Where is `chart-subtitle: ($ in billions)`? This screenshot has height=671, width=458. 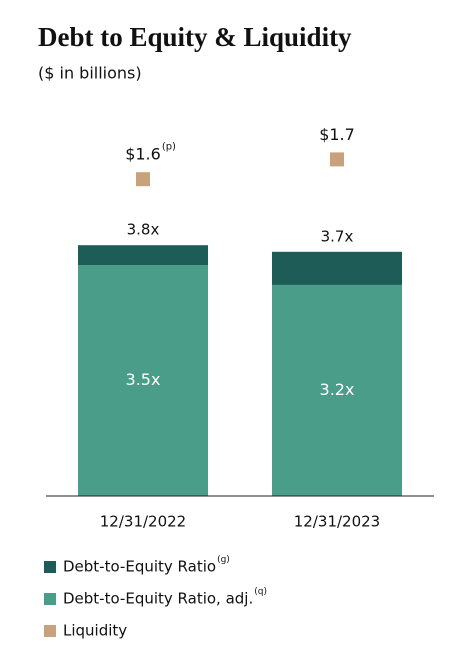
chart-subtitle: ($ in billions) is located at coordinates (90, 73).